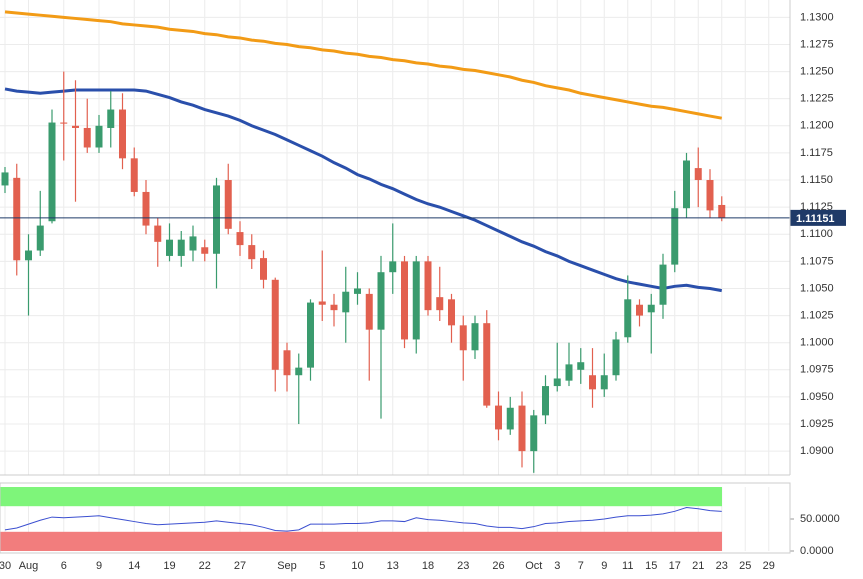 The image size is (863, 579). I want to click on y-tick-label: 1.1000, so click(817, 343).